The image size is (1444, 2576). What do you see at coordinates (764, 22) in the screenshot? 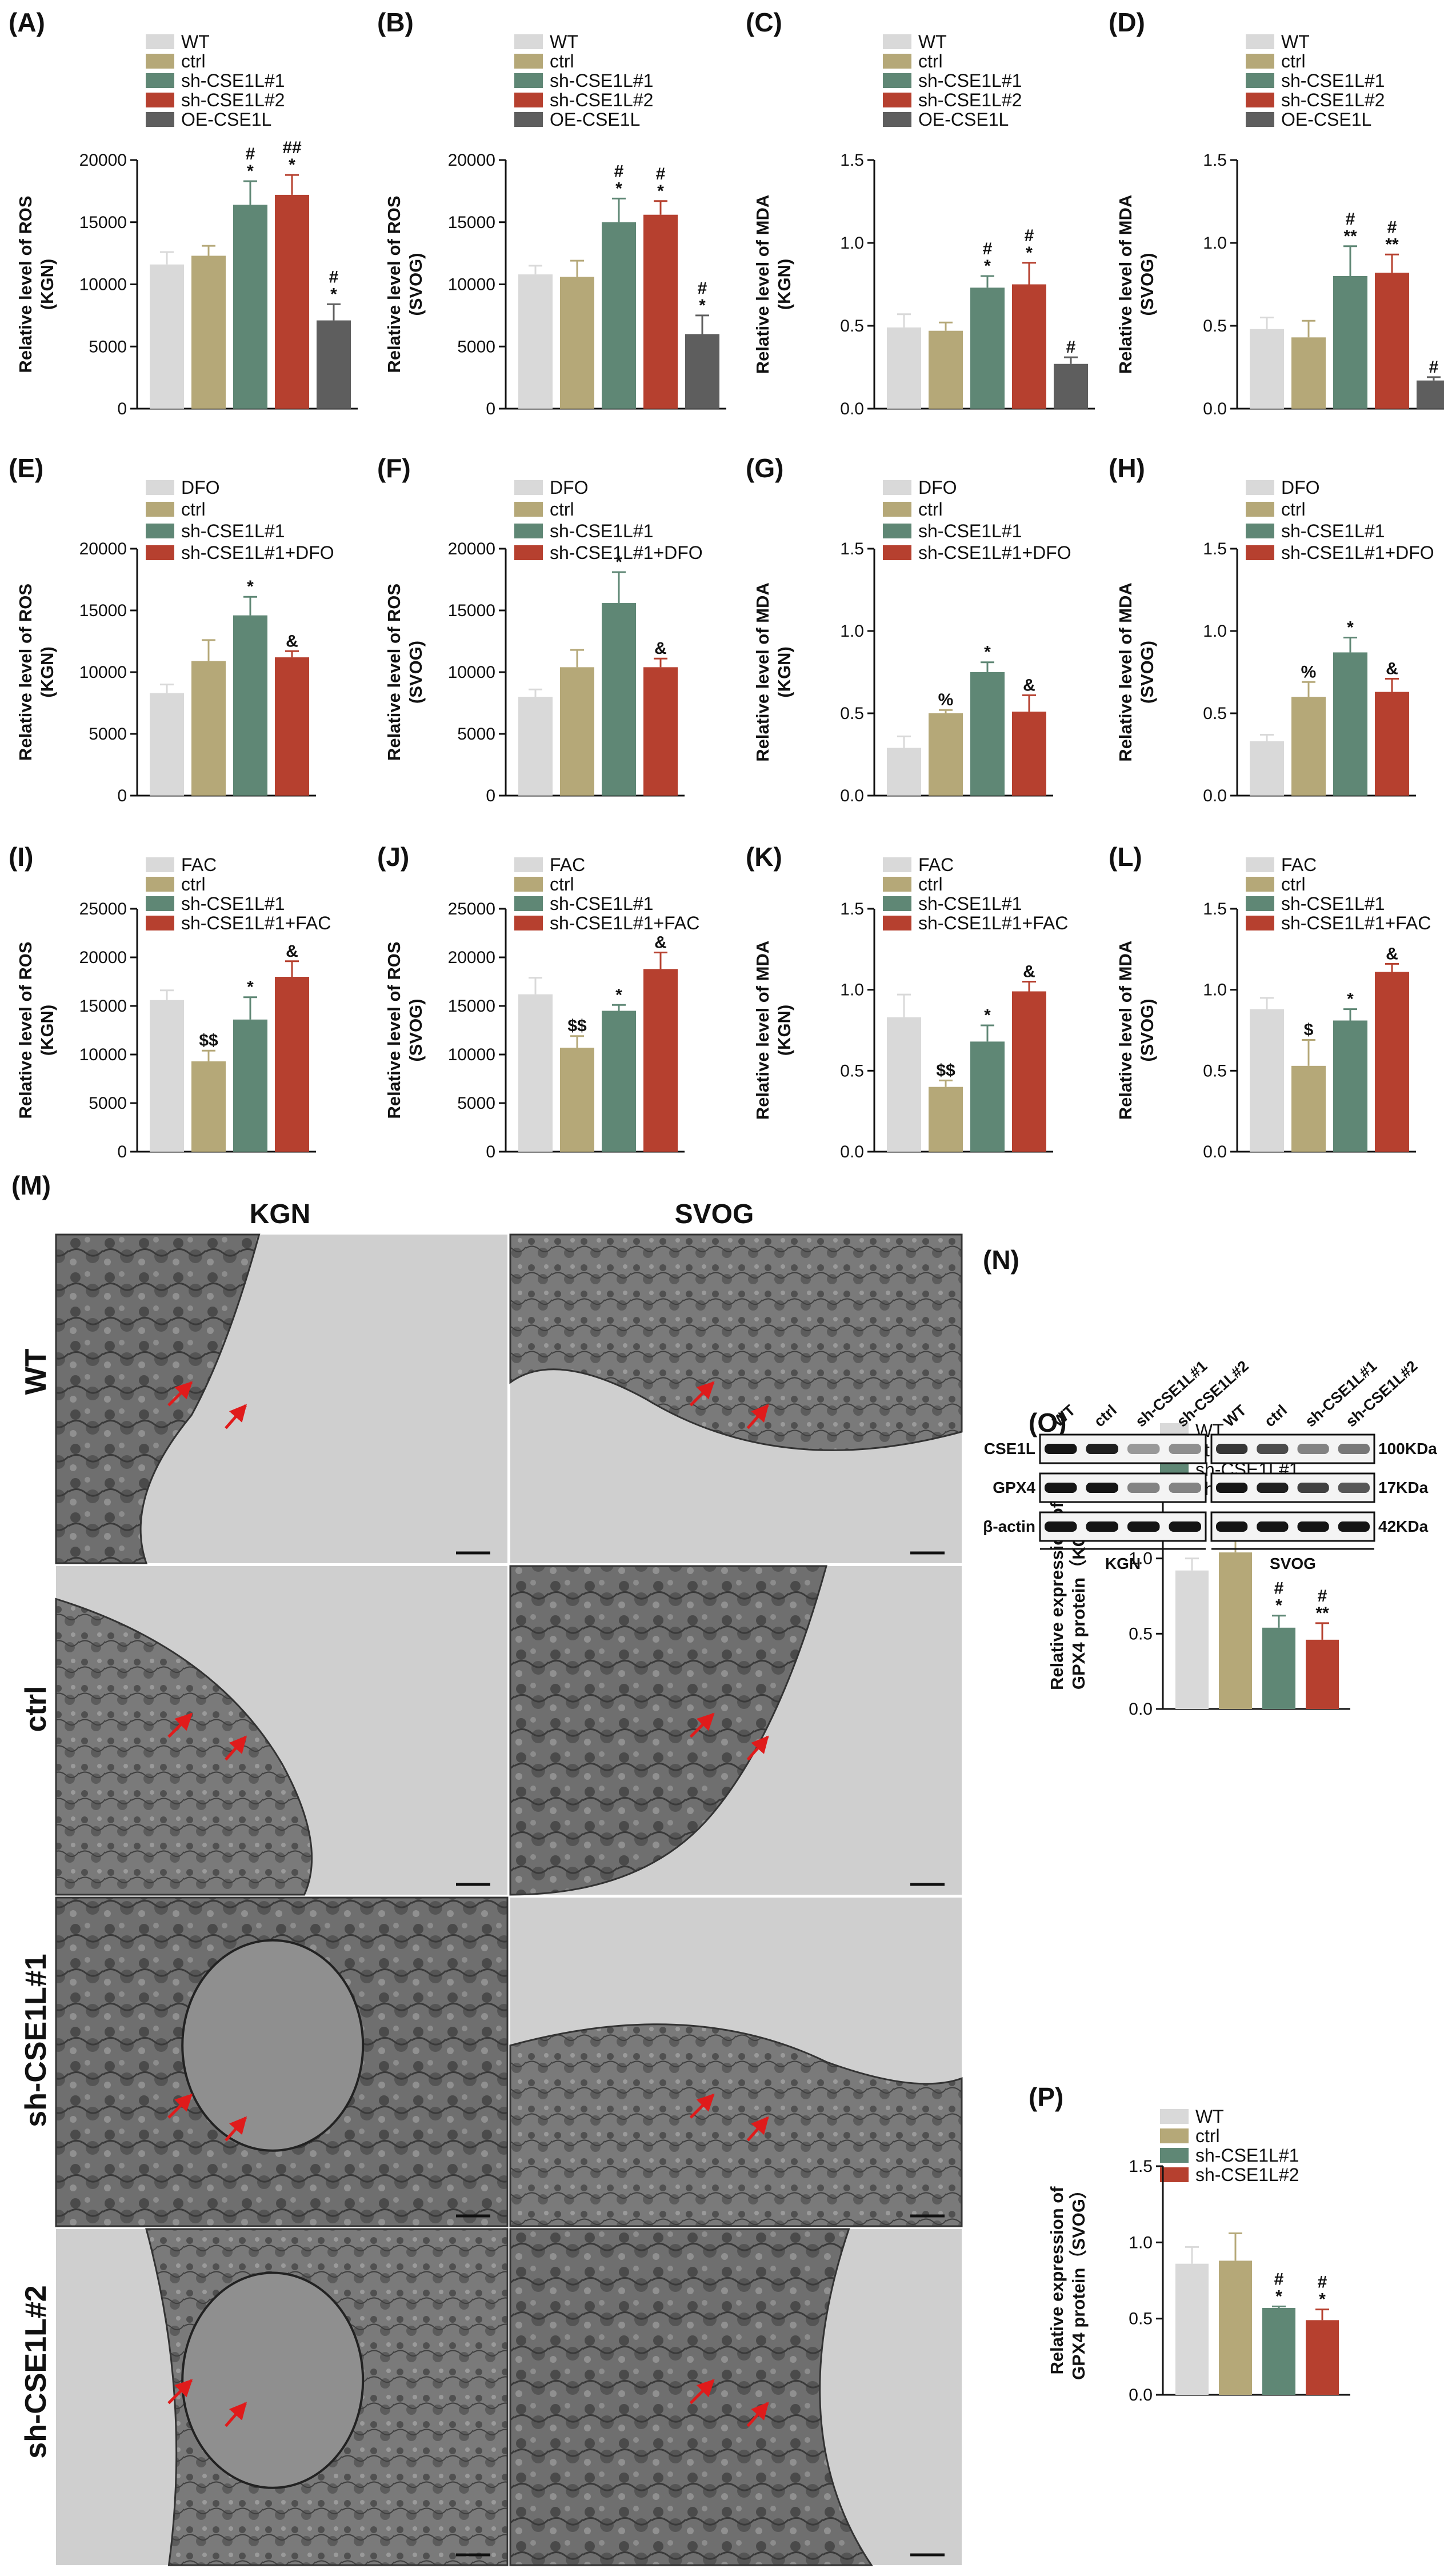
I see `panel-label: (C)` at bounding box center [764, 22].